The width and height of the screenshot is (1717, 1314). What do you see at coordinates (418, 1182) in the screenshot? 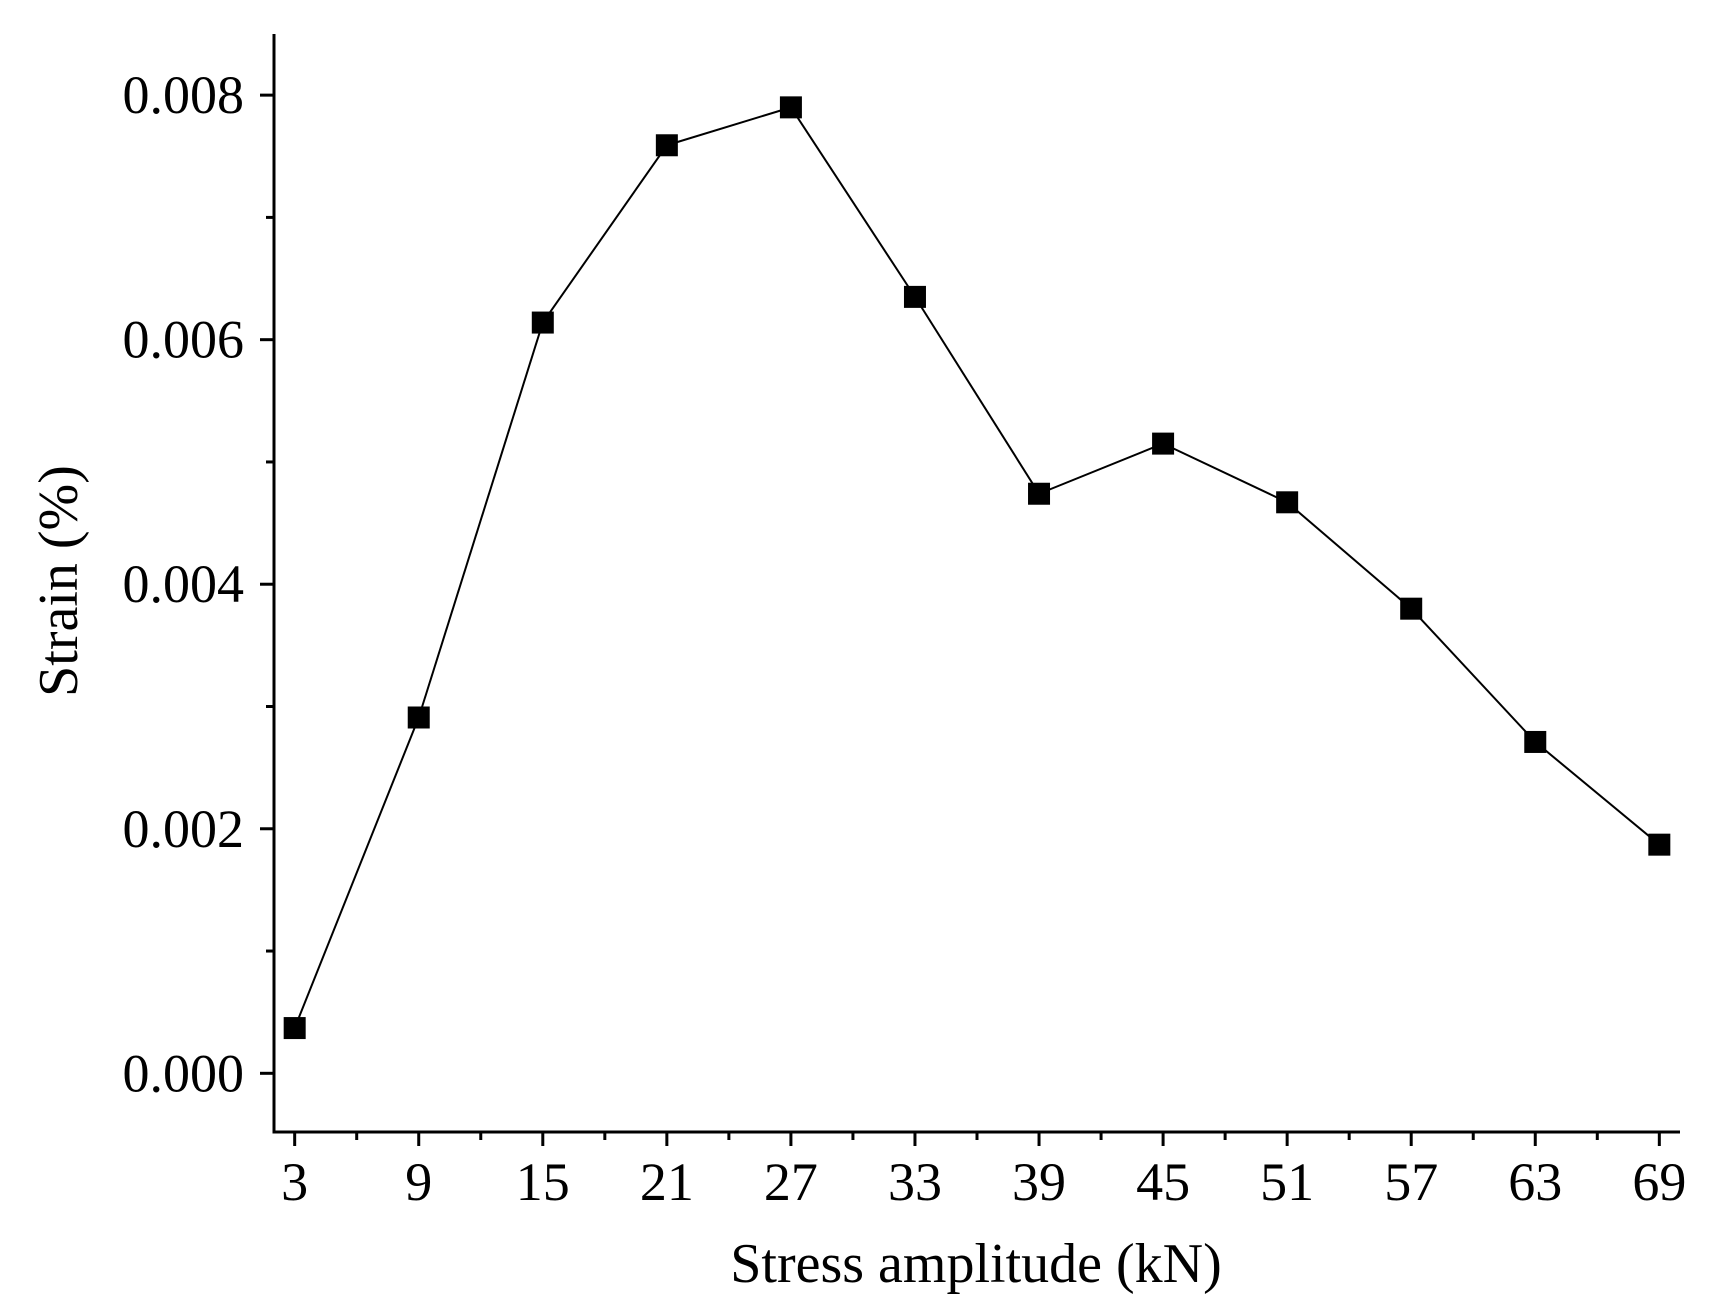
I see `x-tick-label: 9` at bounding box center [418, 1182].